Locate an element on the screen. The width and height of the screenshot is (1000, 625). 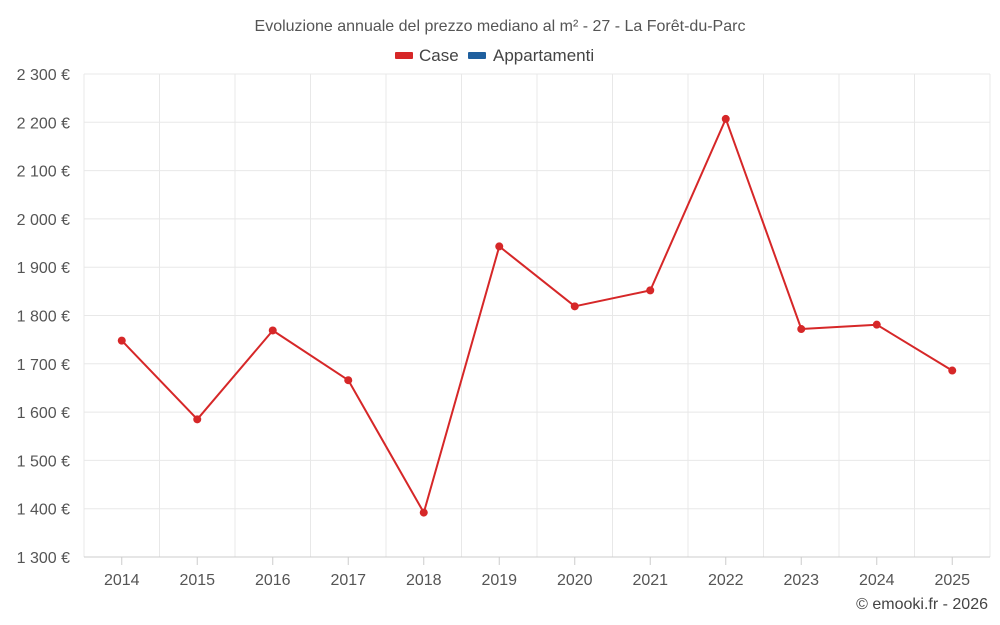
y-tick-label: 1 300 € is located at coordinates (43, 558).